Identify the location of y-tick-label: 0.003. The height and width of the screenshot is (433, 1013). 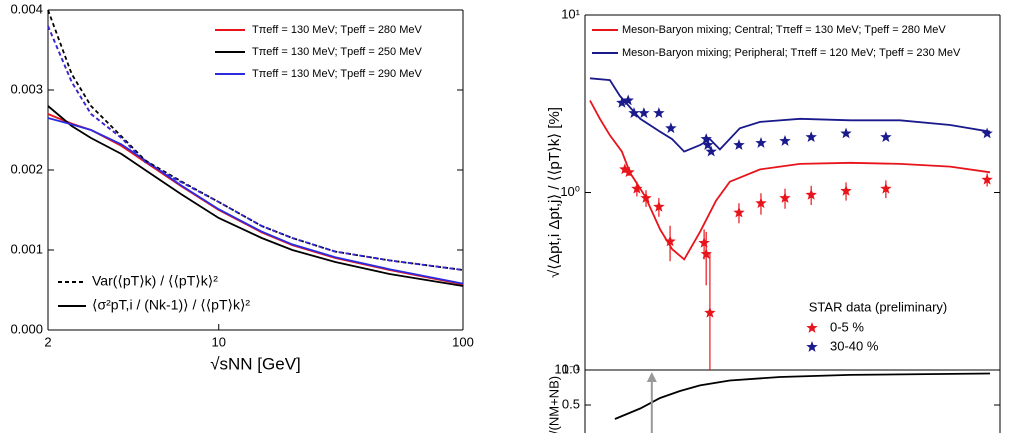
(26, 88).